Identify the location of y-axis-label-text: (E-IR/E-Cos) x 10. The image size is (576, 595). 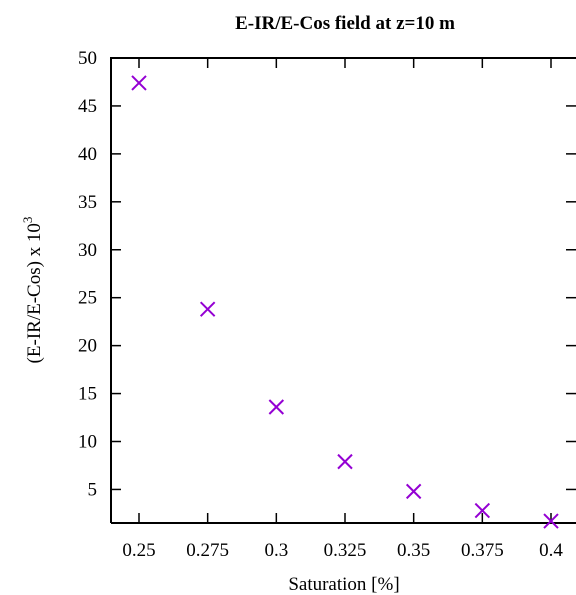
(34, 293).